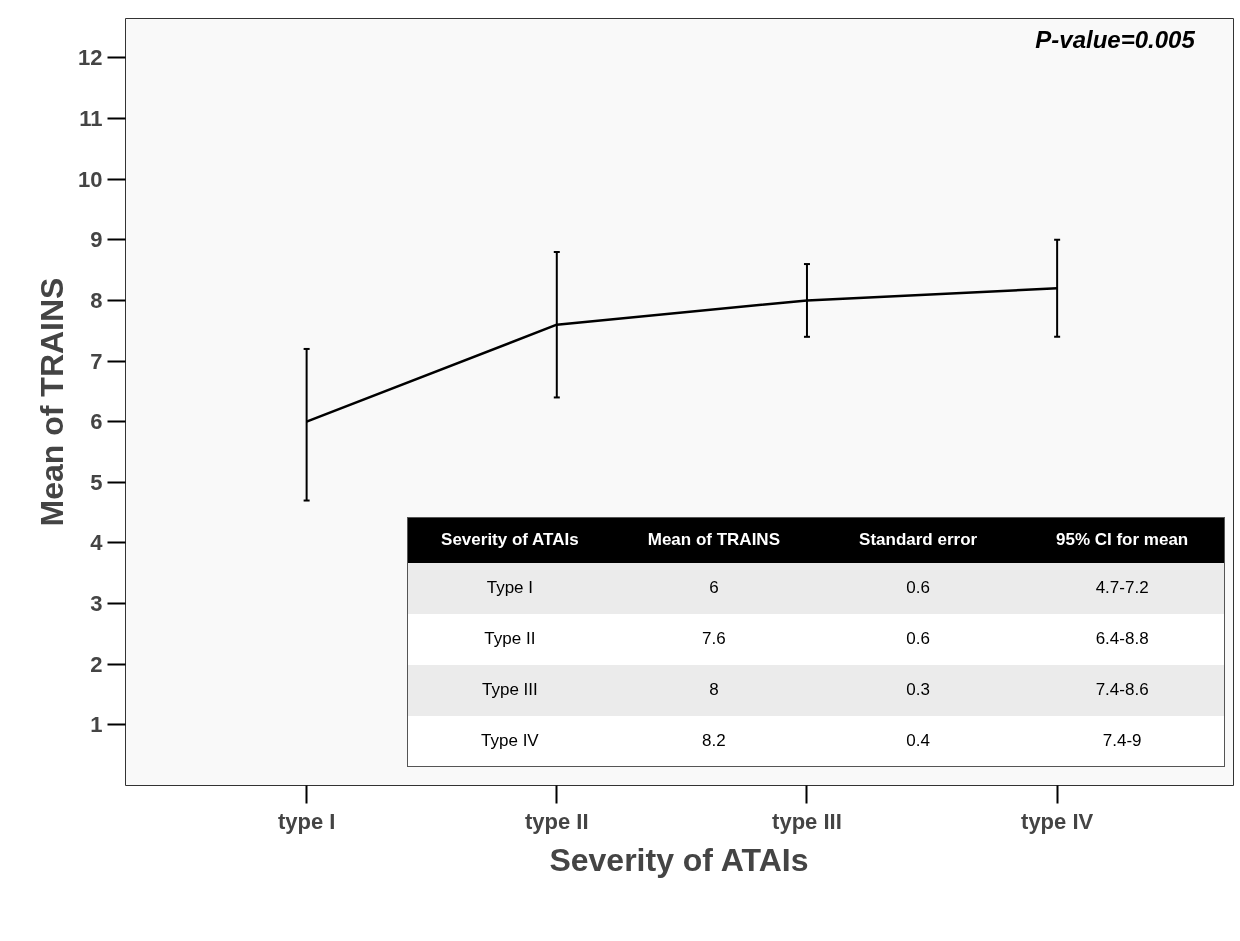 The width and height of the screenshot is (1240, 941). Describe the element at coordinates (96, 482) in the screenshot. I see `y-tick-label: 5` at that location.